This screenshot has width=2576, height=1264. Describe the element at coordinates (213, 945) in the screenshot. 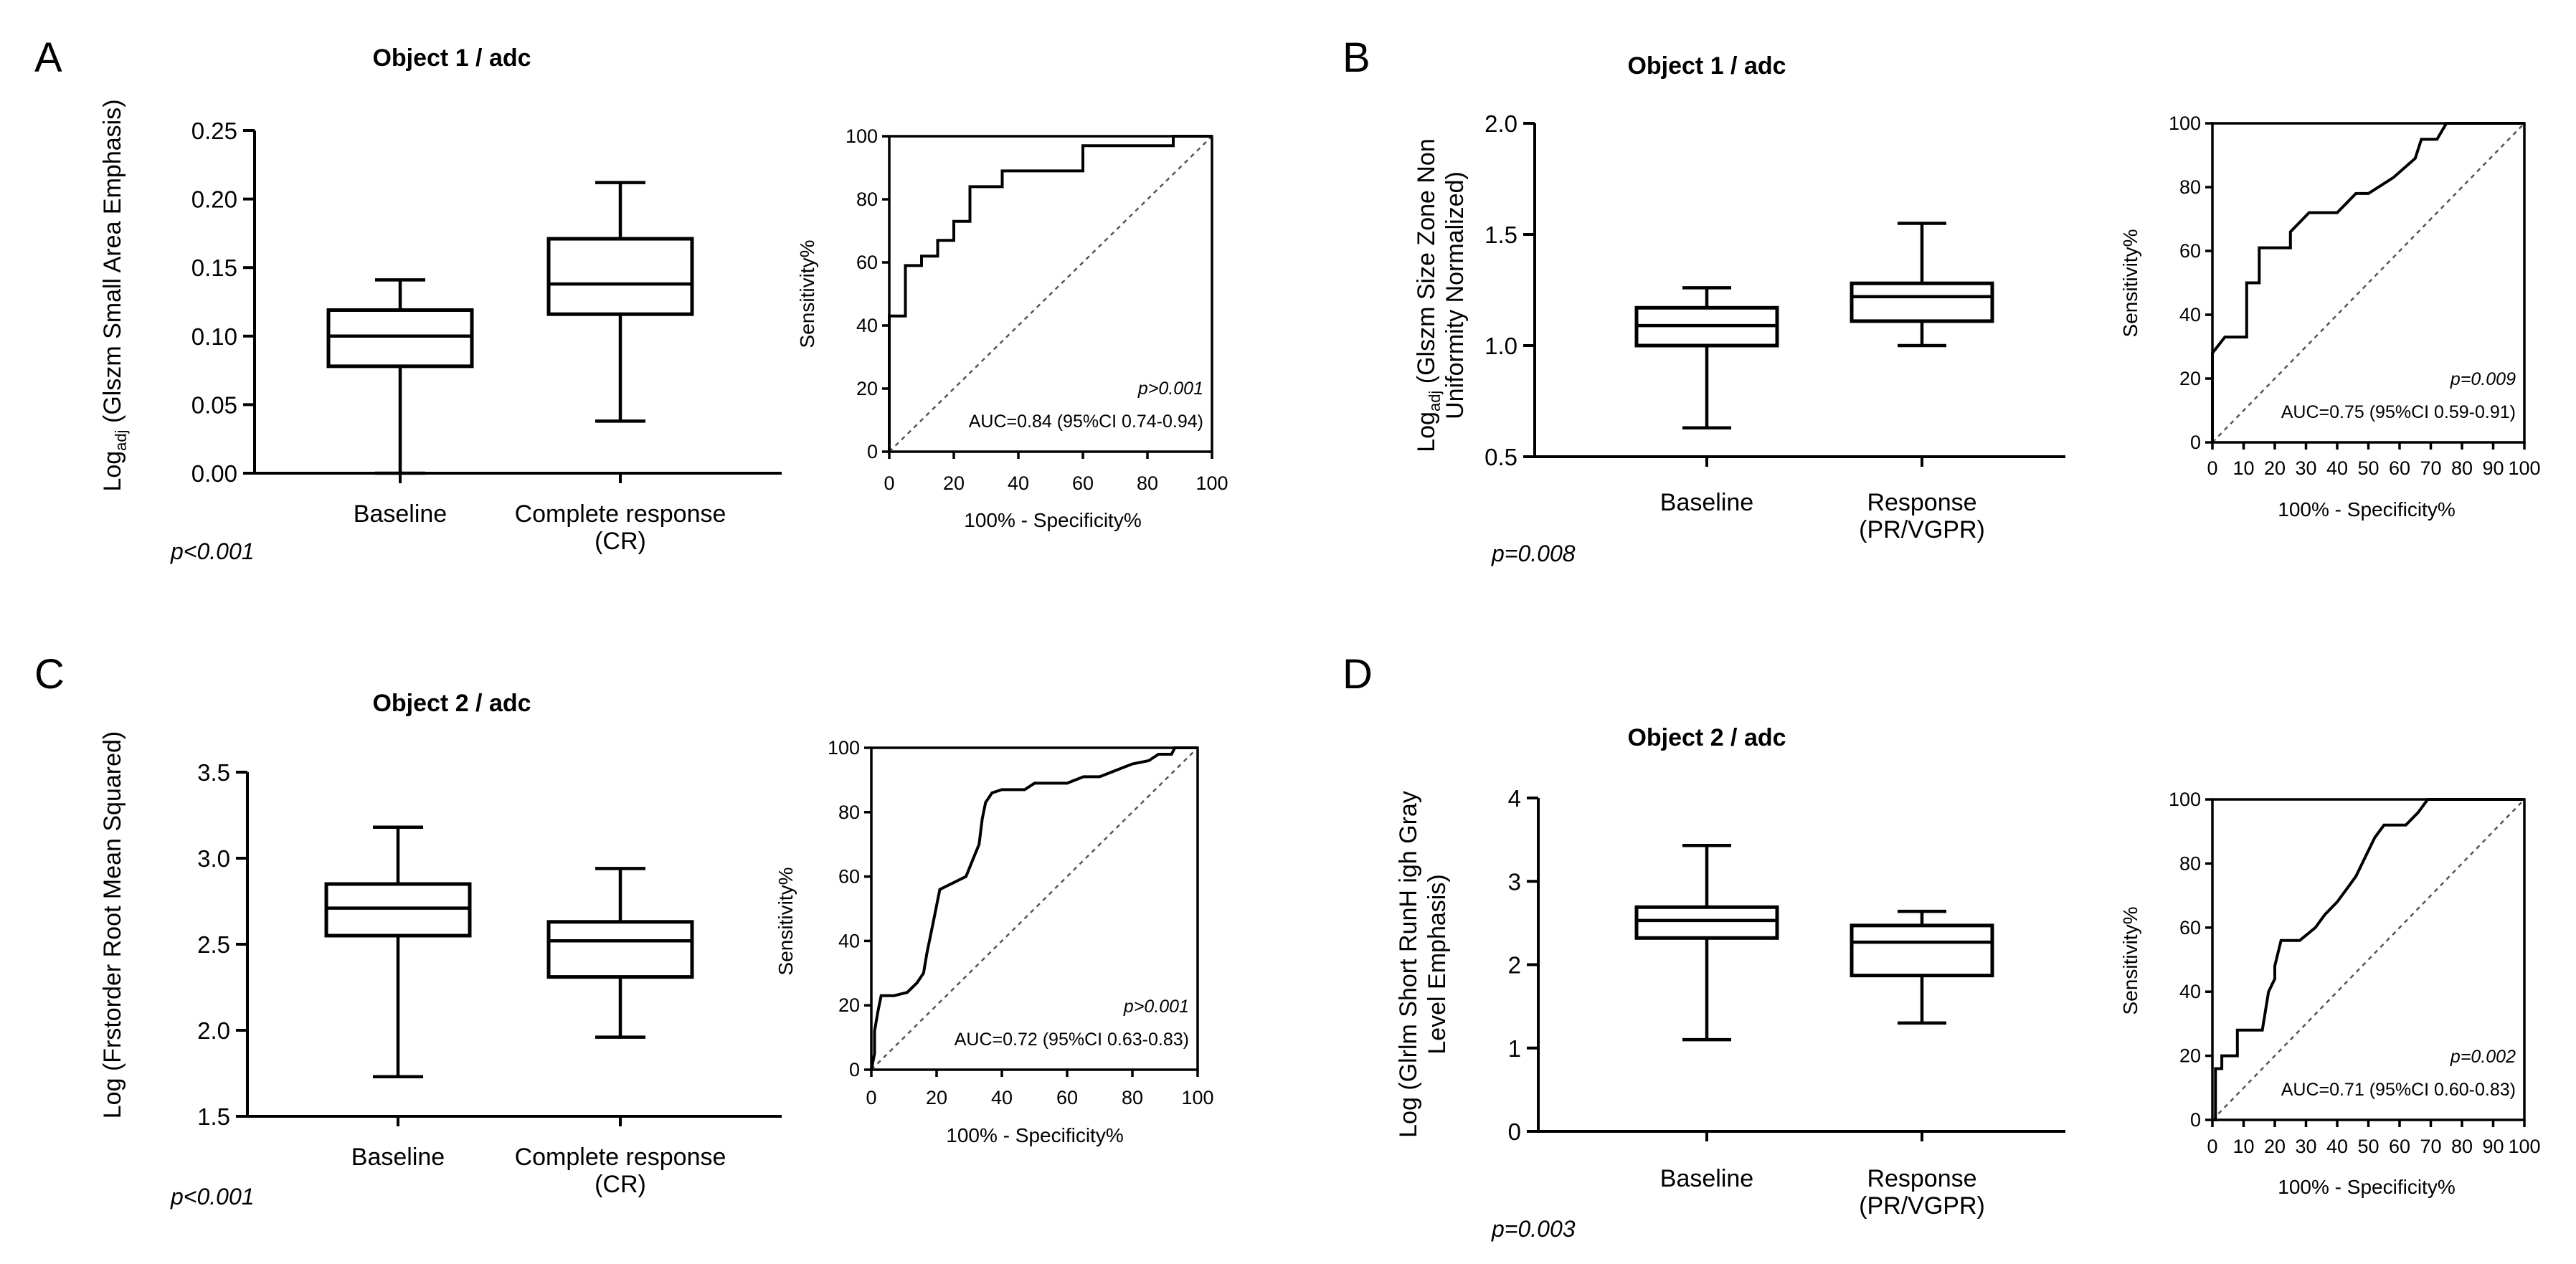

I see `y-tick-label: 2.5` at that location.